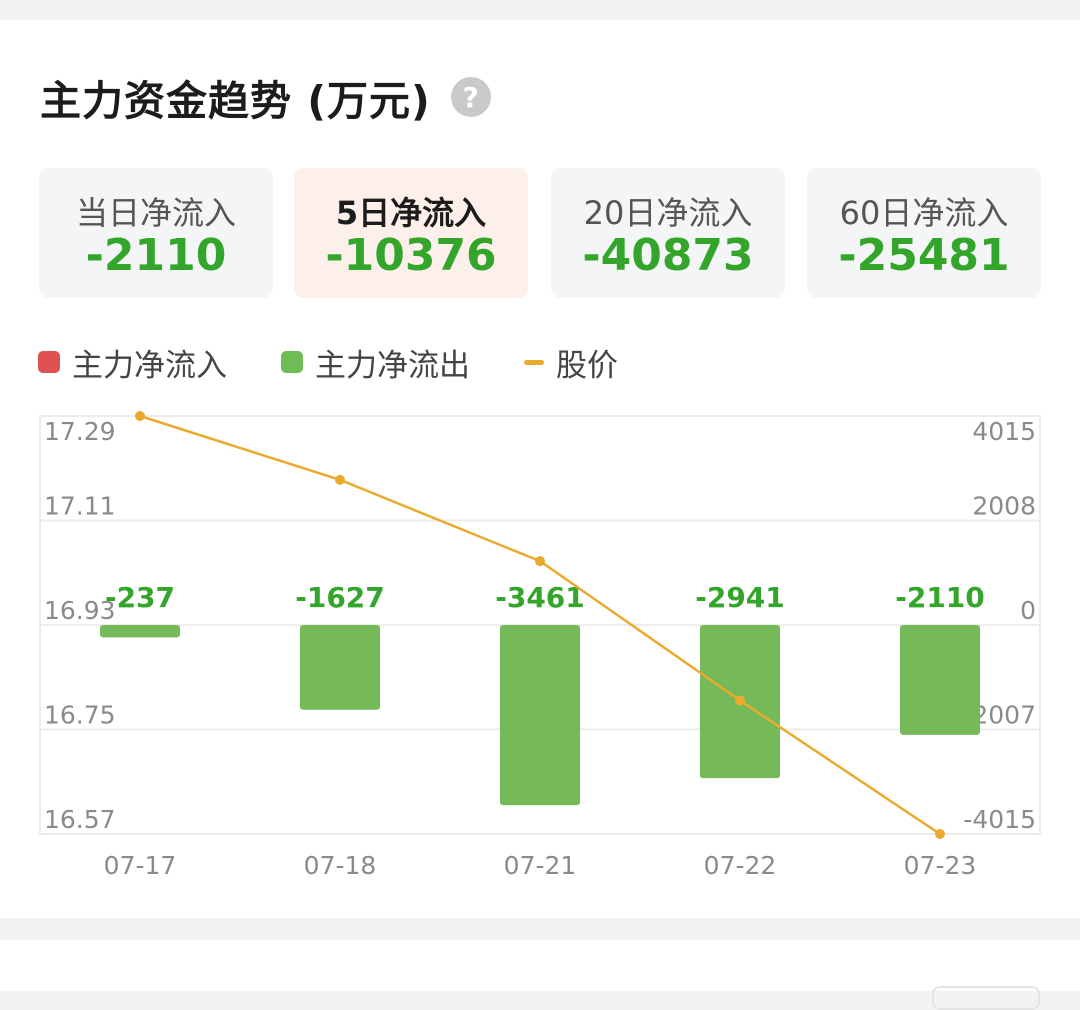 The width and height of the screenshot is (1080, 1010). What do you see at coordinates (740, 865) in the screenshot?
I see `x-axis-tick: 07-22` at bounding box center [740, 865].